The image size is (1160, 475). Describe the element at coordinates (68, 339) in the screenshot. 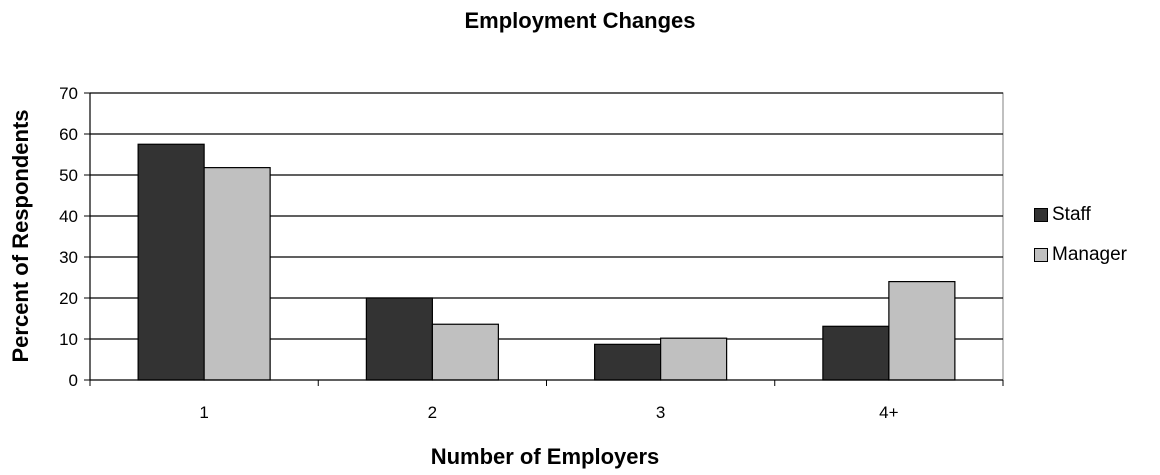

I see `y-tick-label: 10` at that location.